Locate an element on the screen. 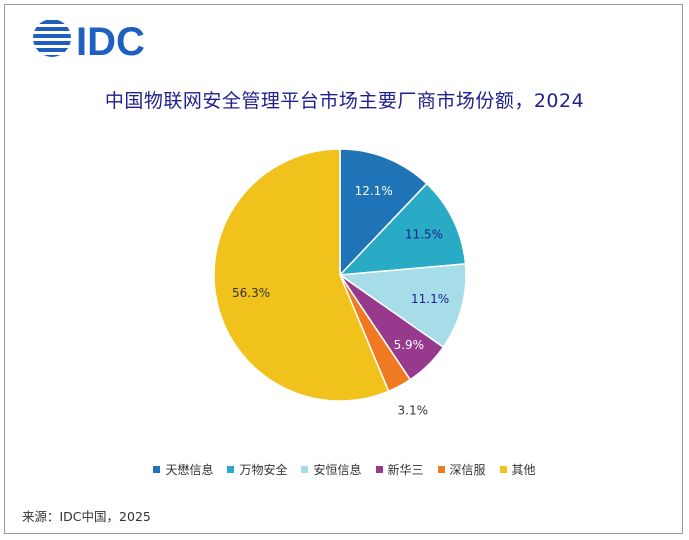  slice-label-1: 11.5% is located at coordinates (424, 235).